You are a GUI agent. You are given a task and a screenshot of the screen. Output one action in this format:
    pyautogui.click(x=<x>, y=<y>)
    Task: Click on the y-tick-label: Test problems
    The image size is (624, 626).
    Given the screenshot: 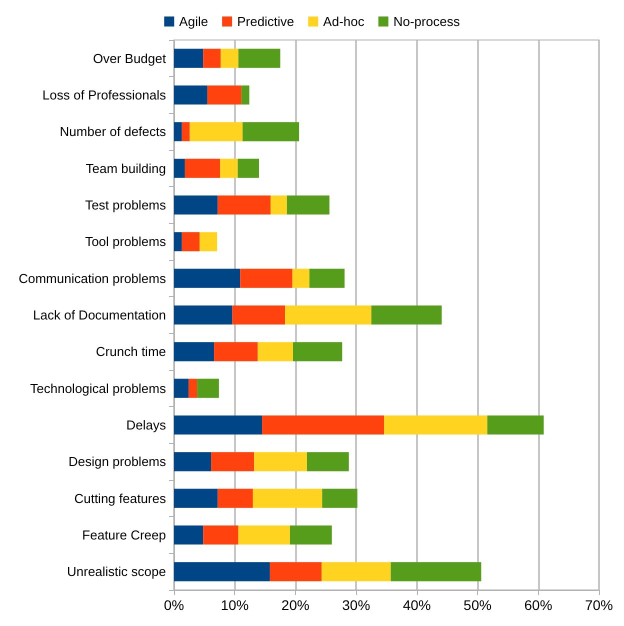 What is the action you would take?
    pyautogui.click(x=125, y=205)
    